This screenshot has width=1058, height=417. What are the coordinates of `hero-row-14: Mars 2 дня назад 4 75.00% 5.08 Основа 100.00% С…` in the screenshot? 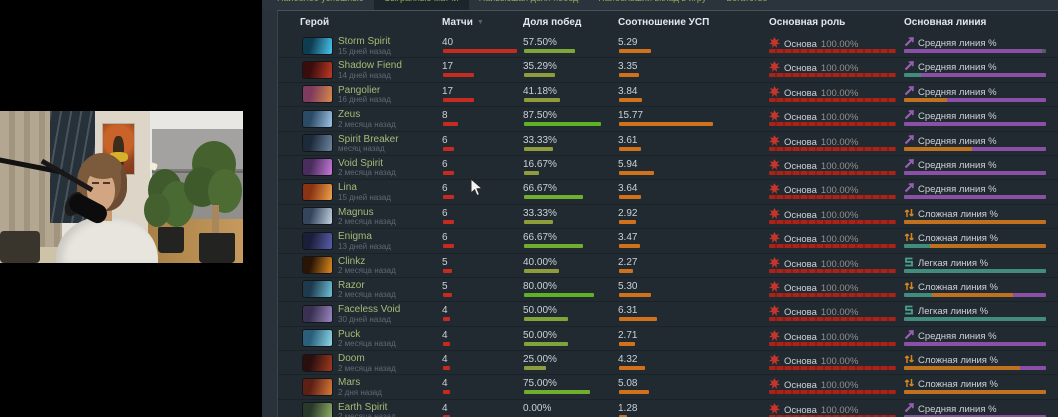 It's located at (668, 386).